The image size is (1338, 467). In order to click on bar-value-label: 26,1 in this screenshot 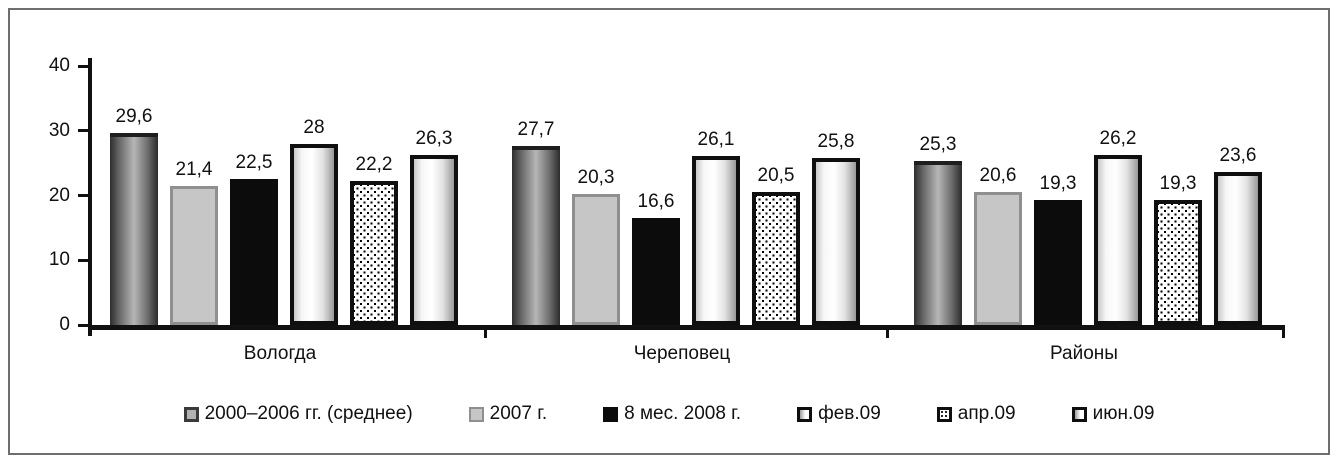, I will do `click(716, 140)`.